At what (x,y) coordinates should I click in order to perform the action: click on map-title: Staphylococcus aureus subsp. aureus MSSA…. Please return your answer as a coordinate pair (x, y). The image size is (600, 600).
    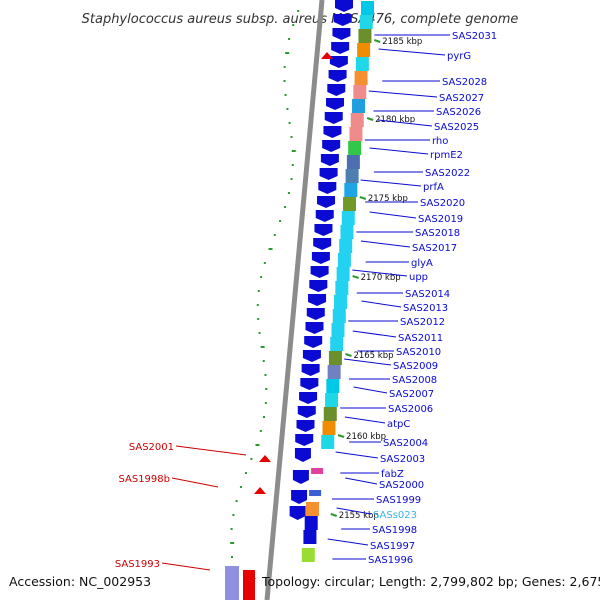
    Looking at the image, I should click on (300, 19).